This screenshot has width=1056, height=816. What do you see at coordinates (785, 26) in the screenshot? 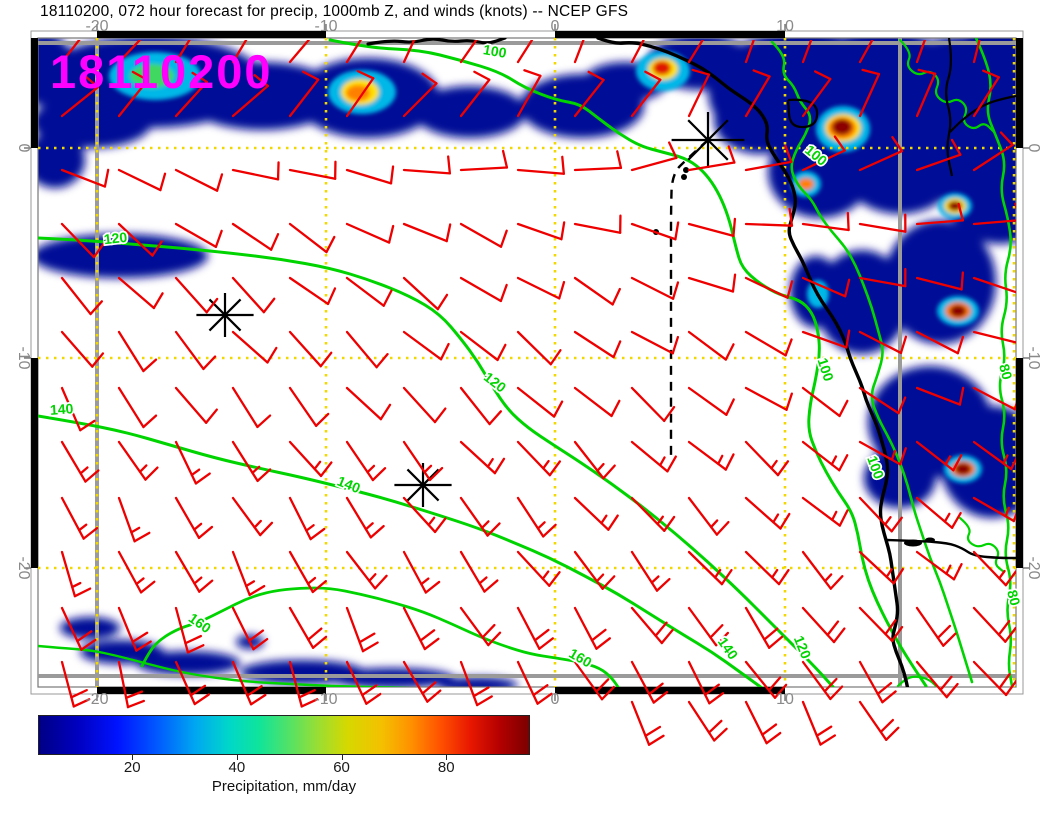
I see `x-axis-top-label: 10` at bounding box center [785, 26].